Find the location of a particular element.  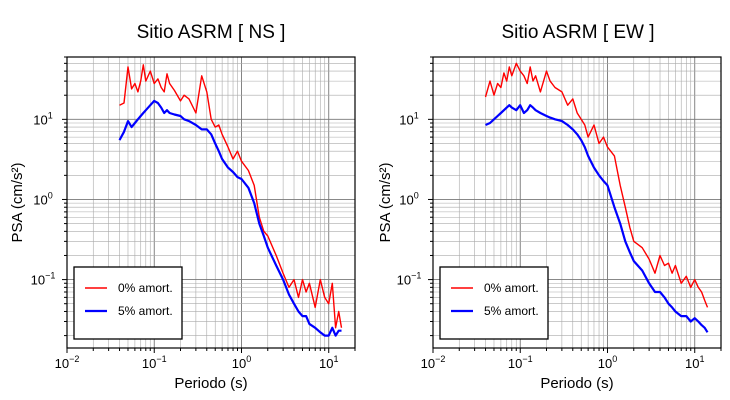

chart-0-y-tick-label: 10⁻¹ is located at coordinates (43, 279).